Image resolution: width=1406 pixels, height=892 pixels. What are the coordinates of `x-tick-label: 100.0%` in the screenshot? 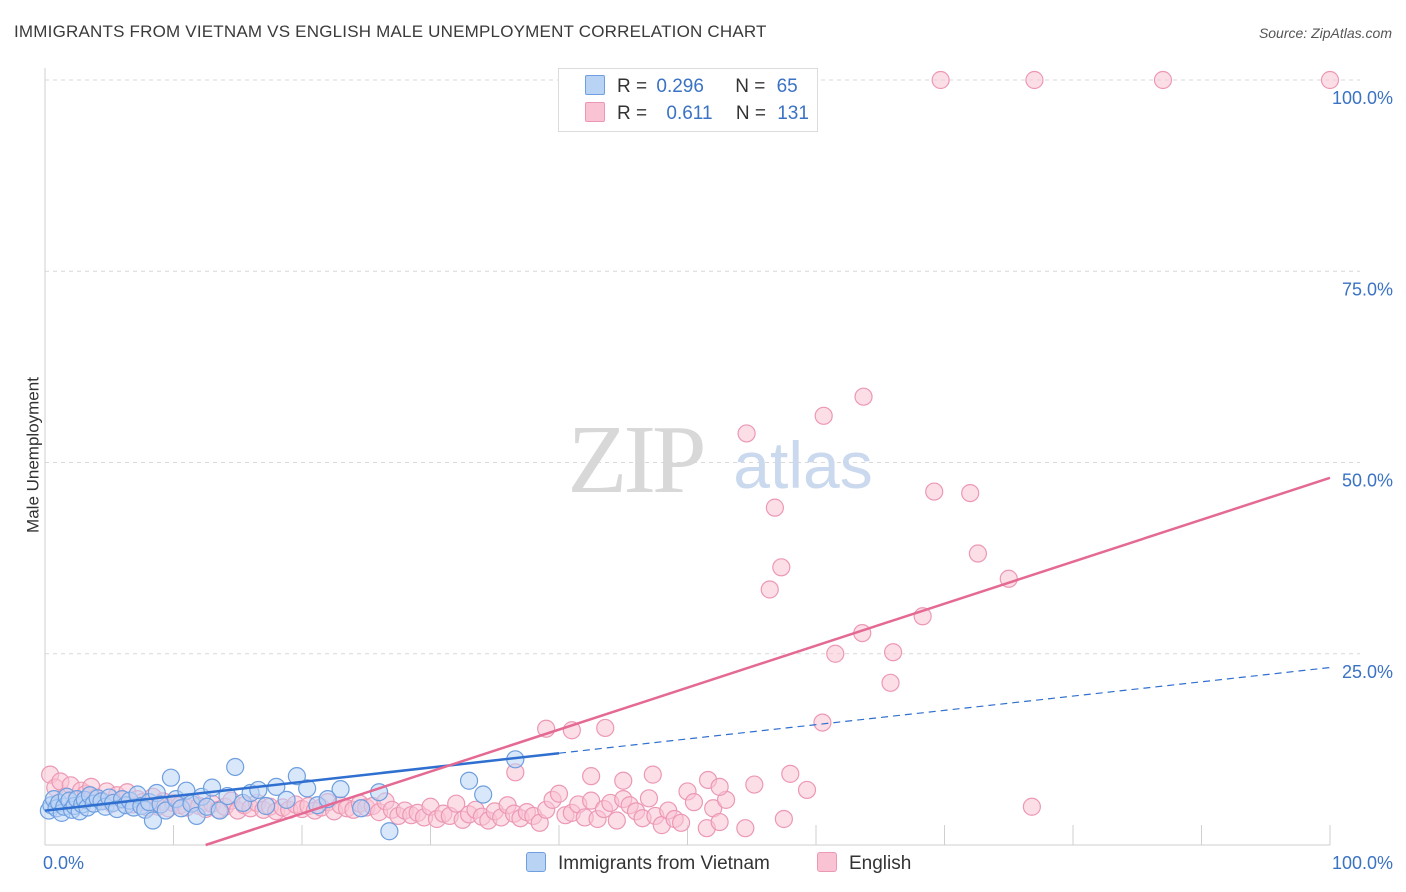 It's located at (1362, 863).